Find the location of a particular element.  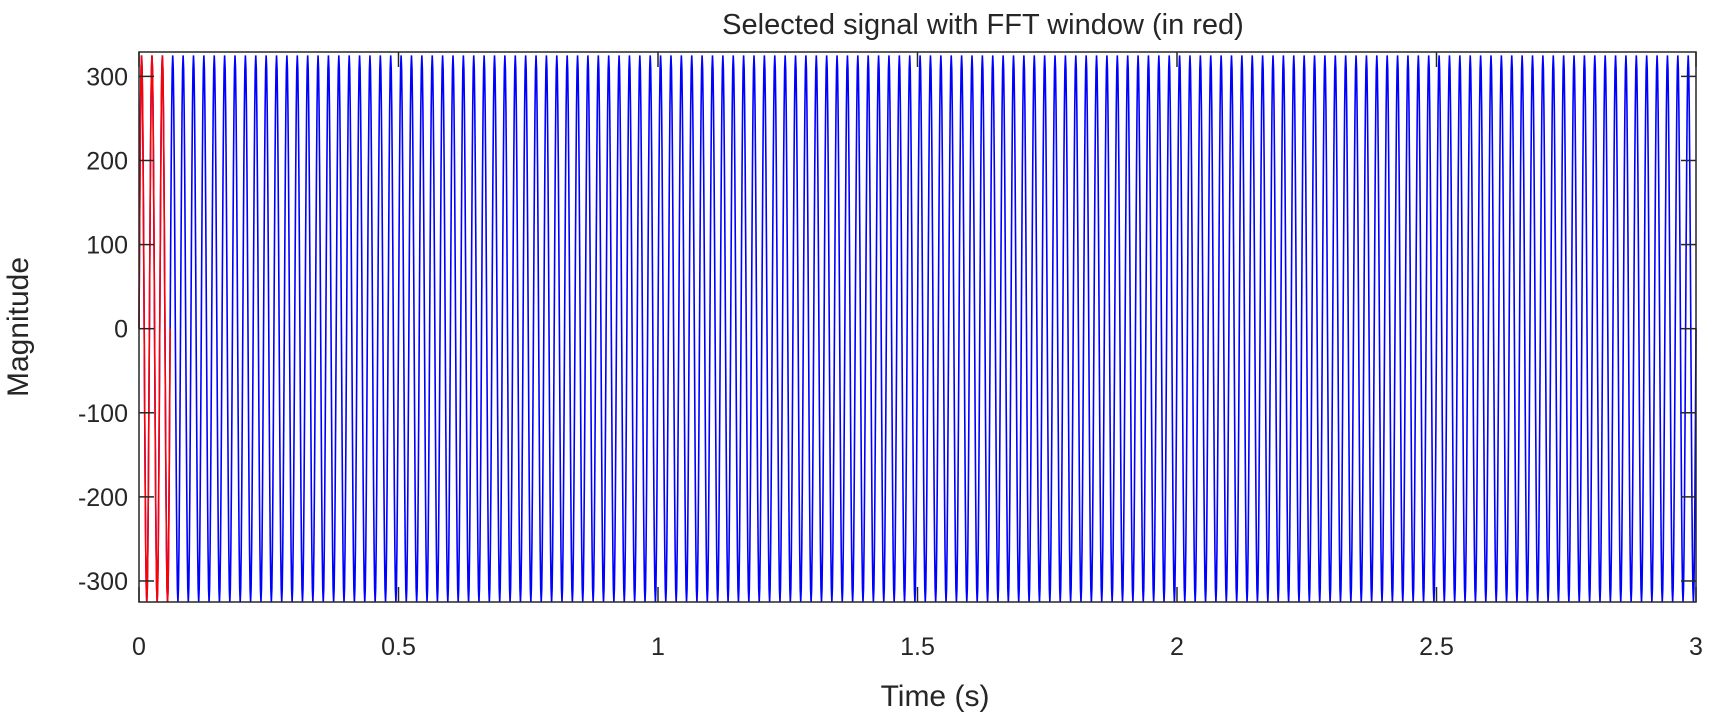

chart-title: Selected signal with FFT window (in red) is located at coordinates (983, 25).